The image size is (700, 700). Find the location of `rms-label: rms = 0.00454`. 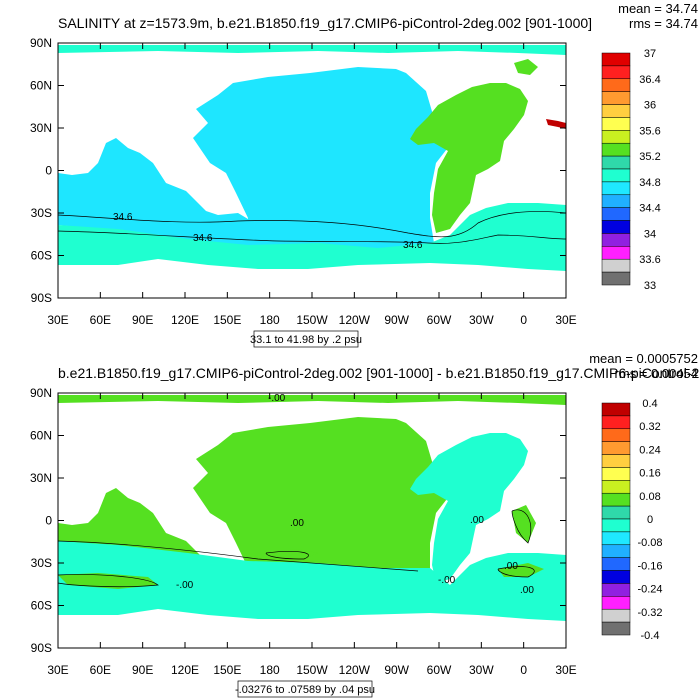

rms-label: rms = 0.00454 is located at coordinates (656, 373).